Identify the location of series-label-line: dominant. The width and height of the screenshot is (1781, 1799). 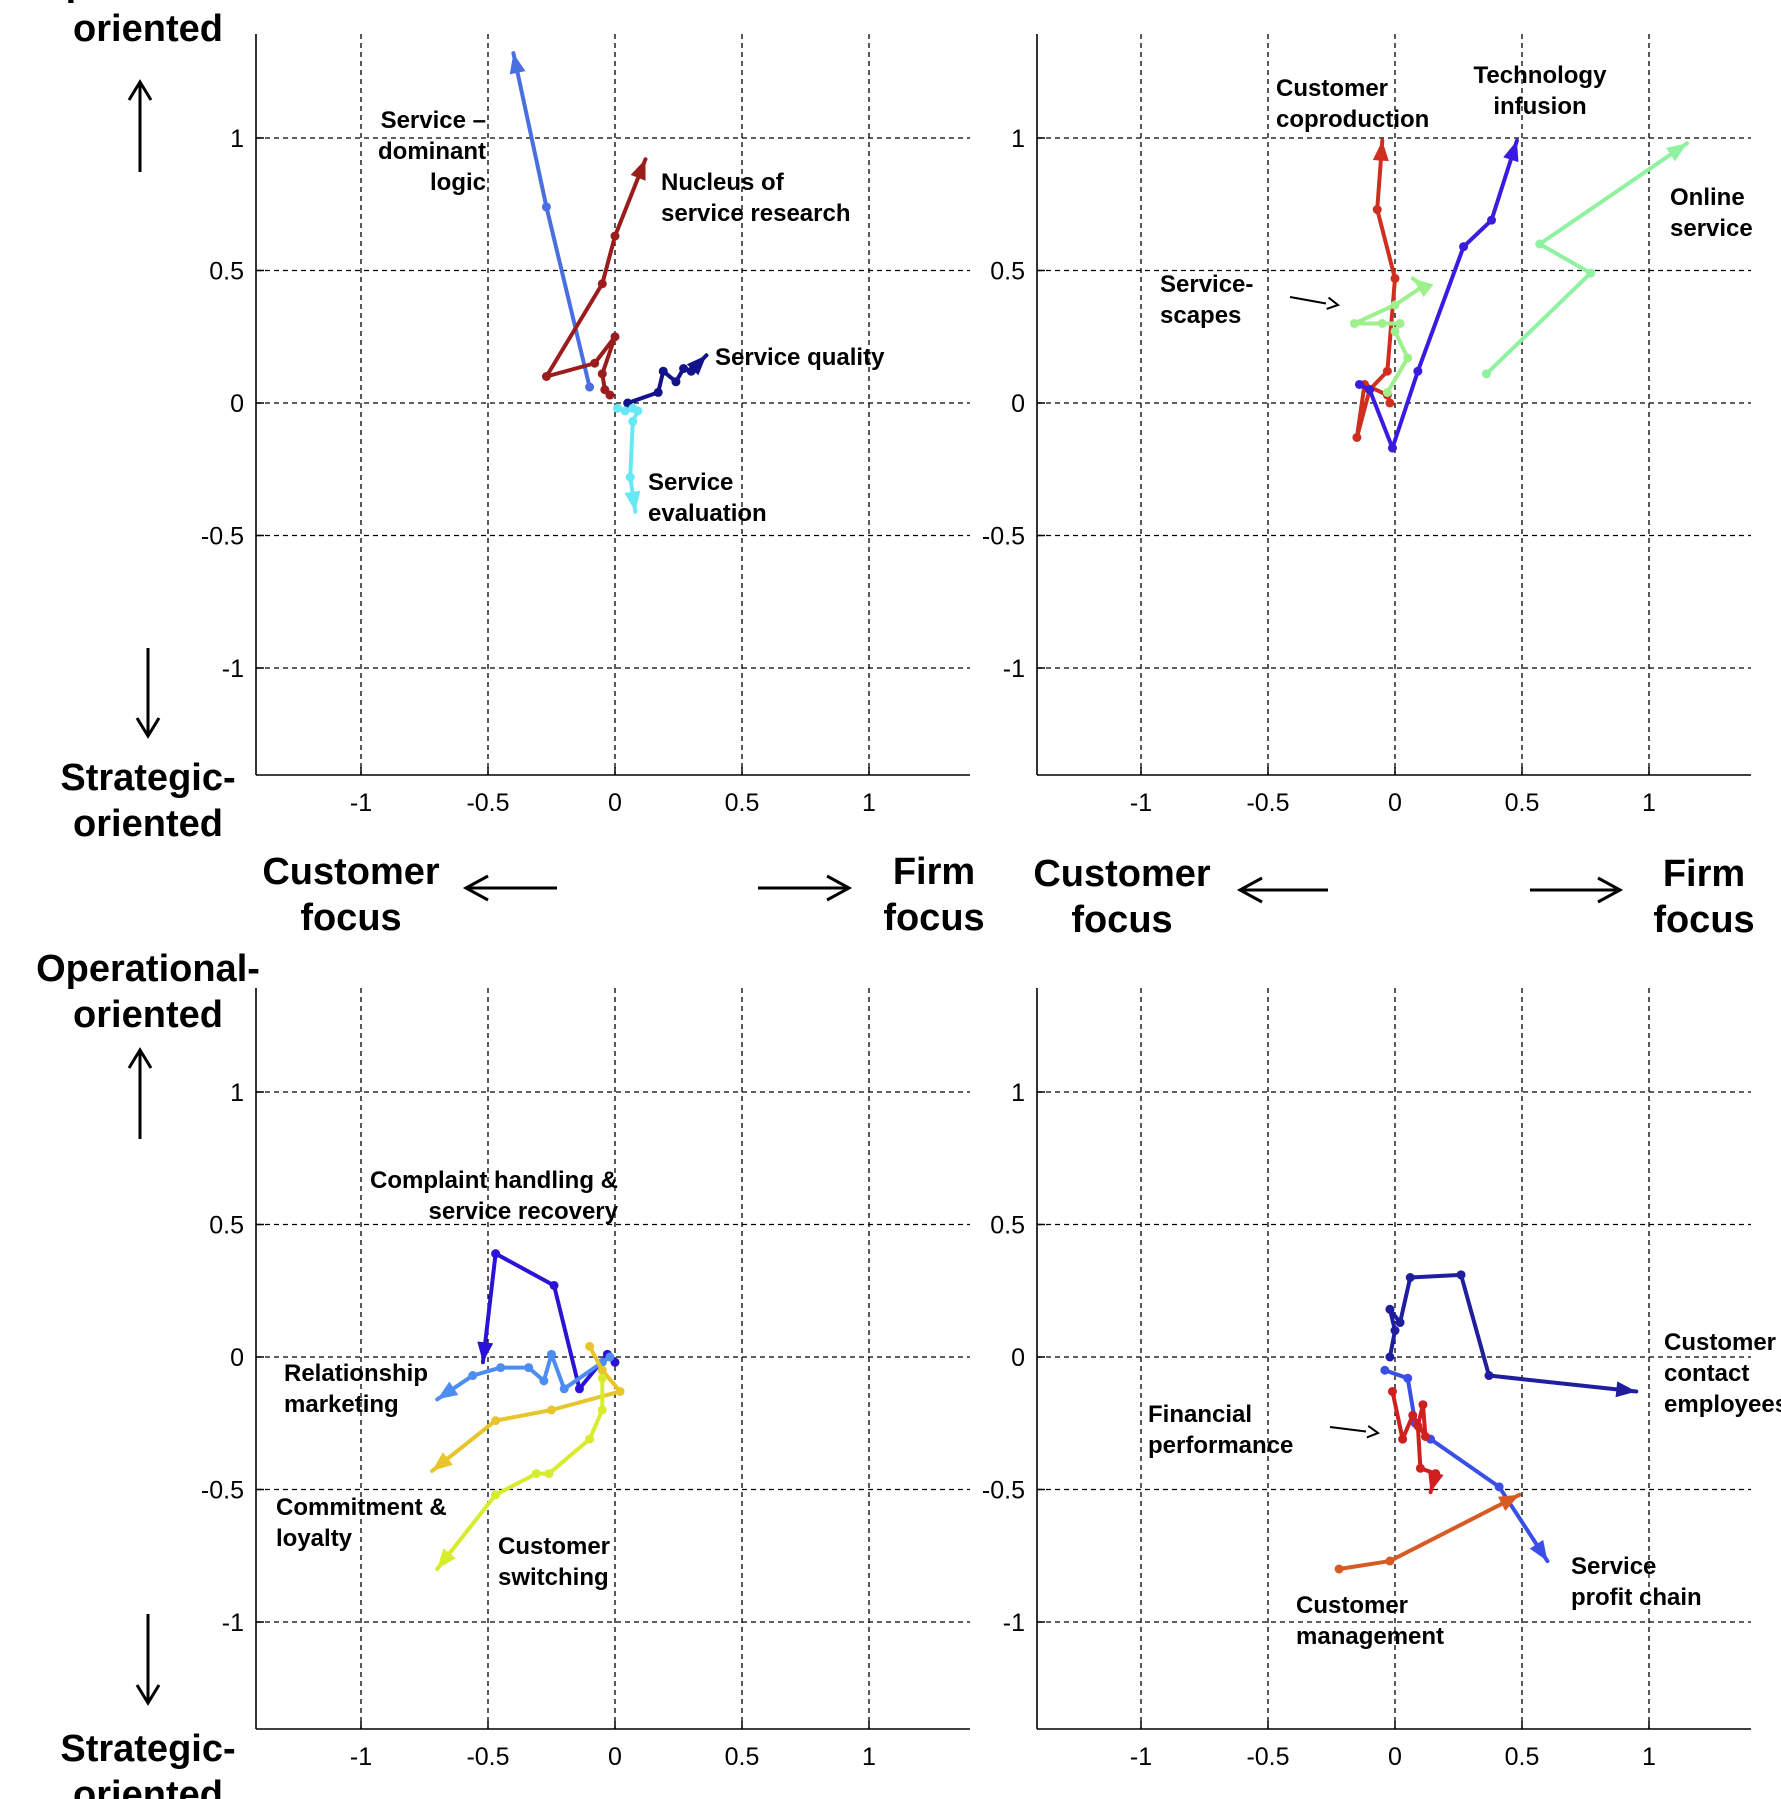
(432, 151).